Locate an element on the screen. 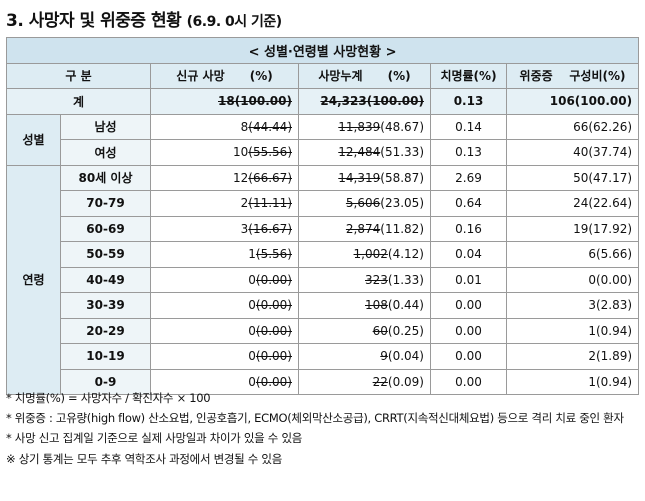 The width and height of the screenshot is (645, 501). row-label: 0-9 is located at coordinates (105, 381).